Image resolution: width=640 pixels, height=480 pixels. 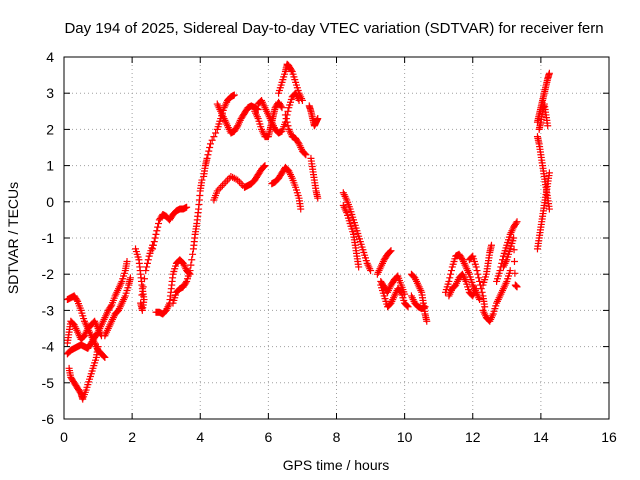 What do you see at coordinates (48, 274) in the screenshot?
I see `y-tick-label: -2` at bounding box center [48, 274].